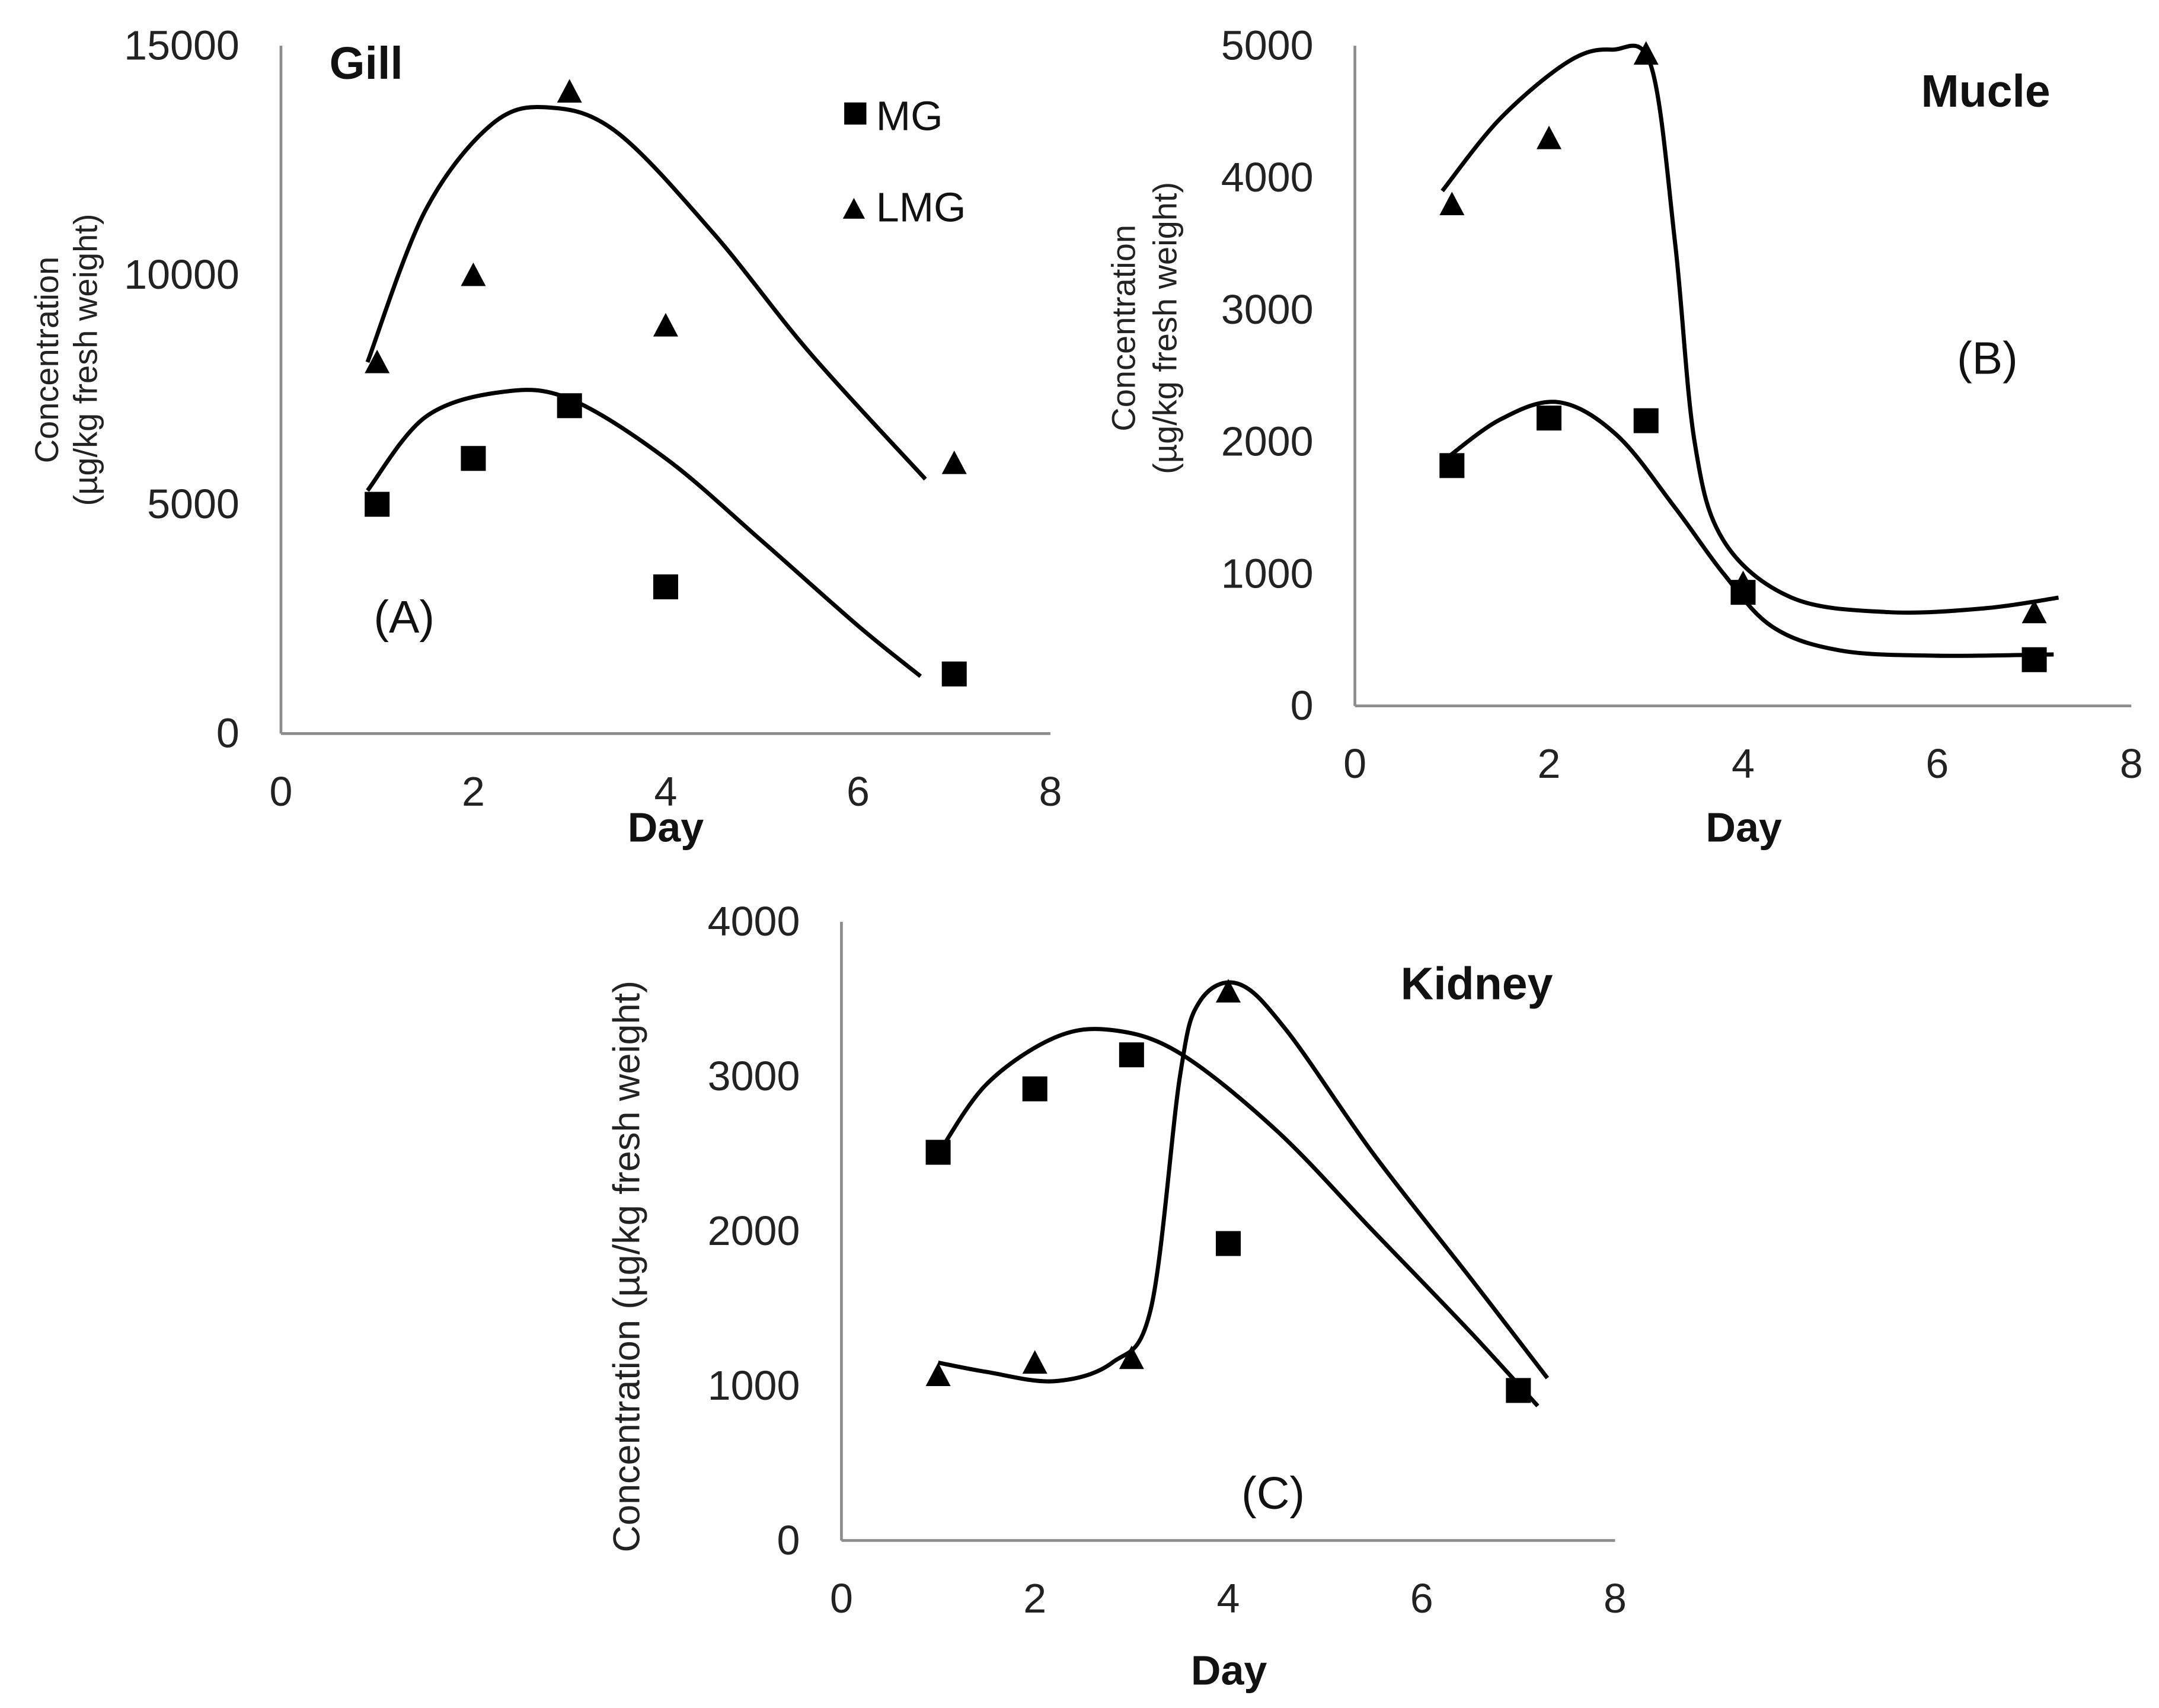  I want to click on y-axis-label: Concentration (µg/kg fresh weight), so click(627, 1266).